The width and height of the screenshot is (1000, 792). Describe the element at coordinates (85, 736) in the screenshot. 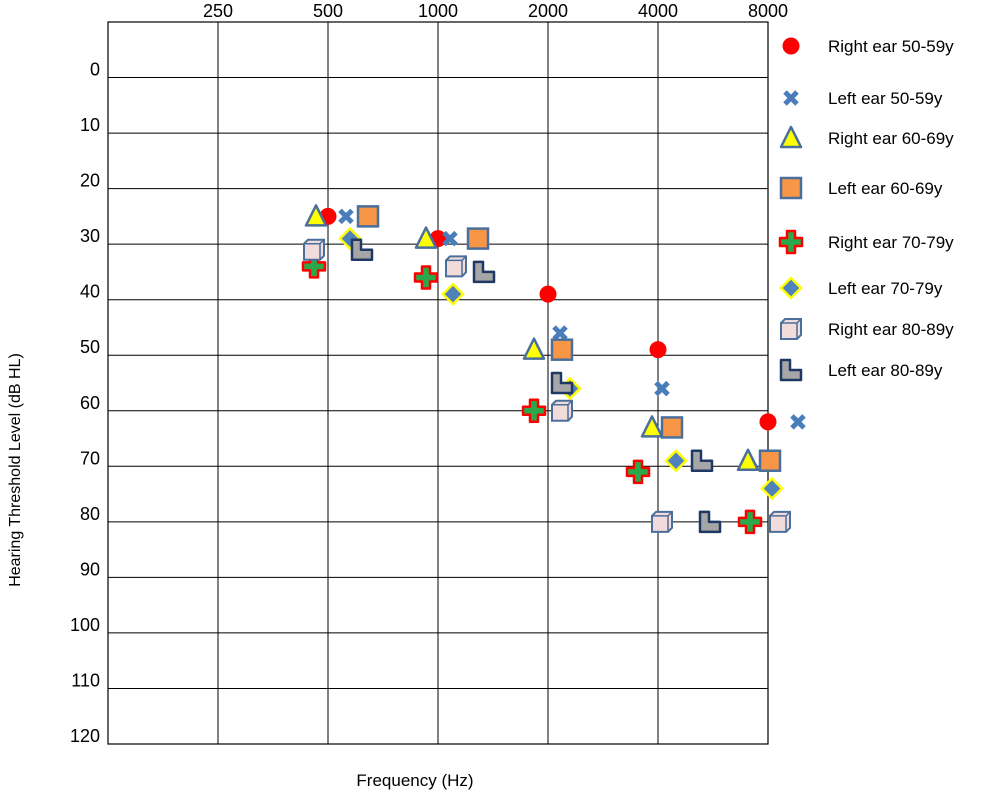

I see `y-tick-label: 120` at that location.